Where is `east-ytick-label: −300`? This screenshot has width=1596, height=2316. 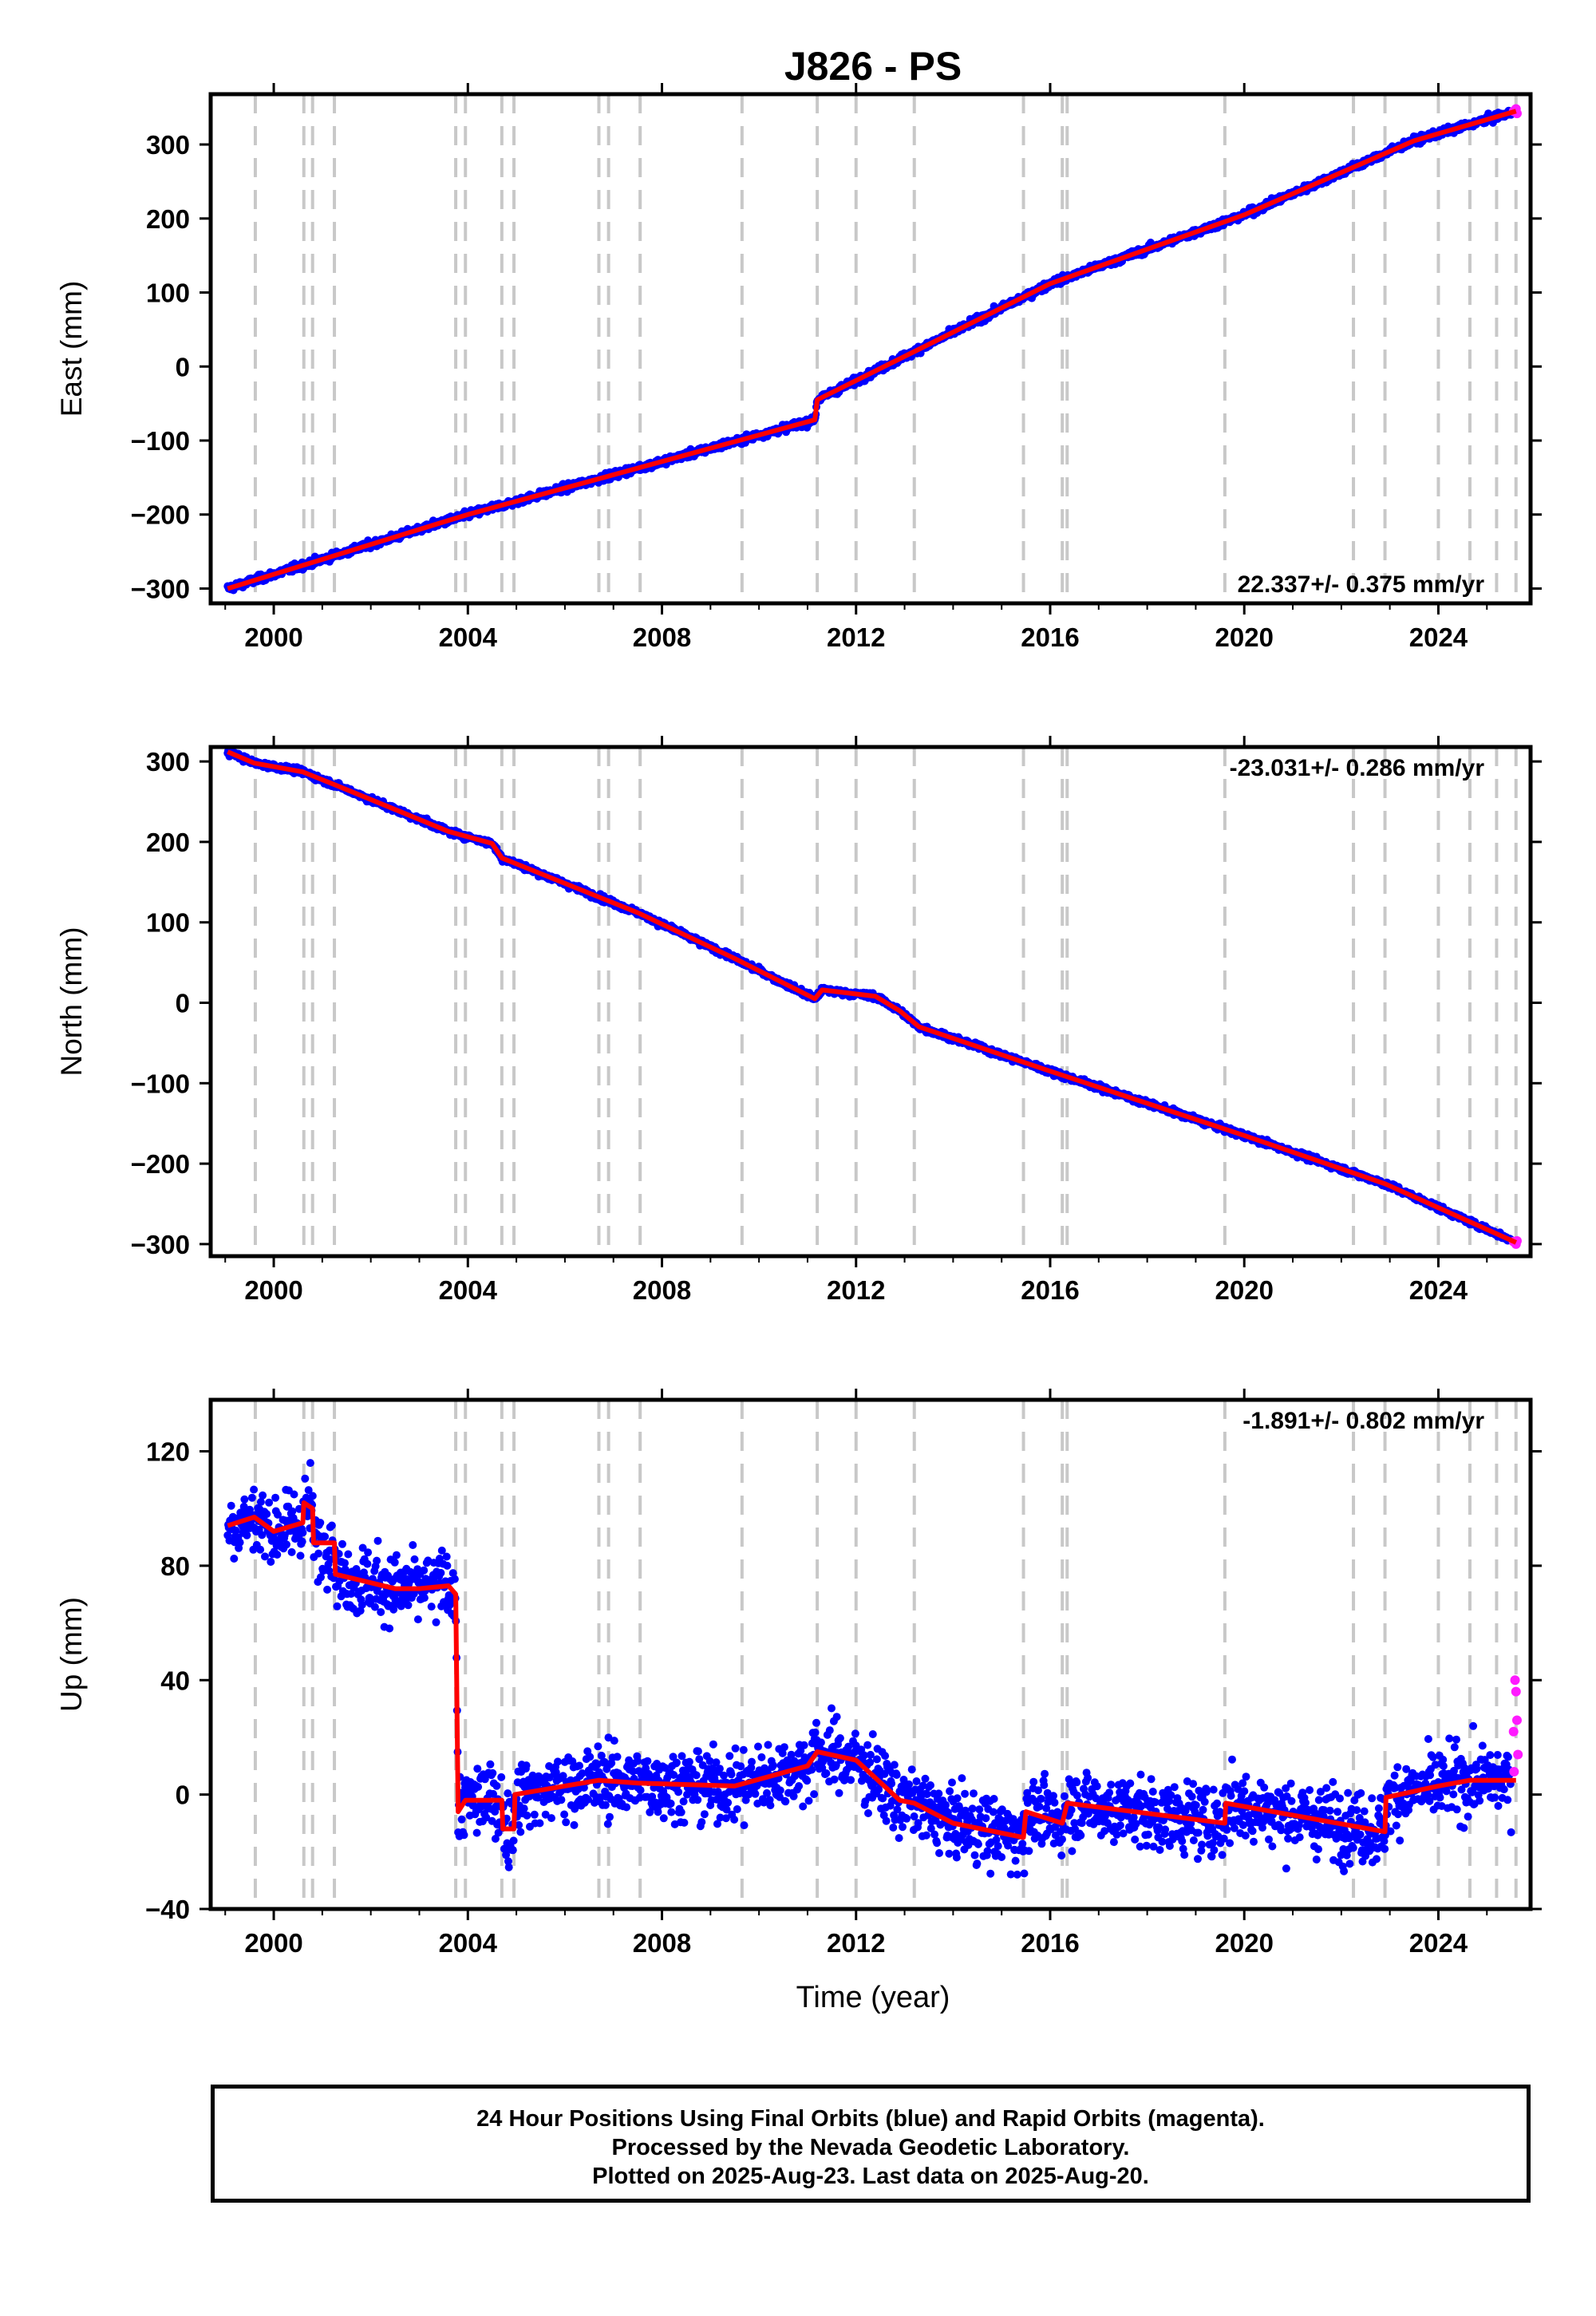
east-ytick-label: −300 is located at coordinates (160, 588).